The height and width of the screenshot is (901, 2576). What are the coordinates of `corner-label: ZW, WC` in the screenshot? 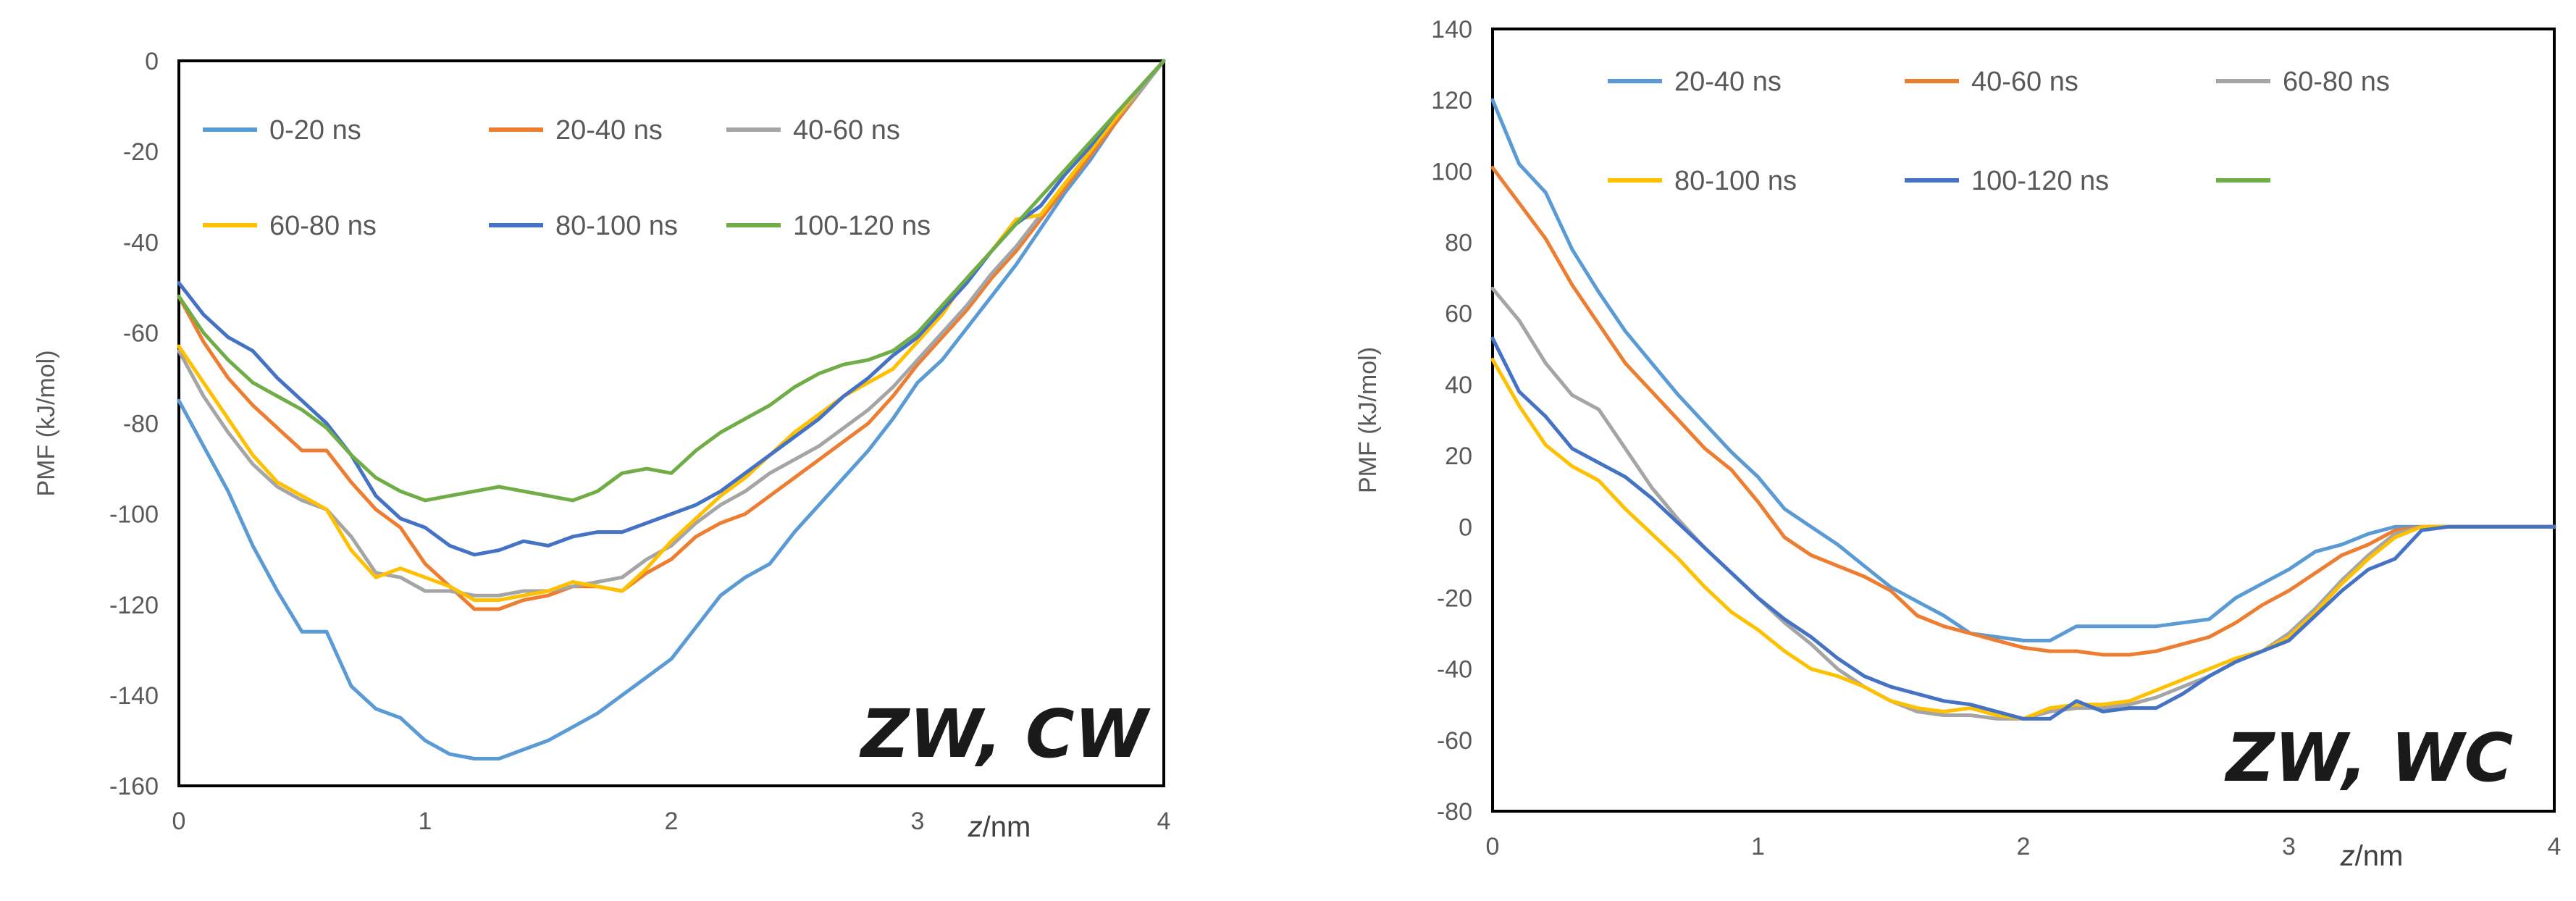 It's located at (2368, 758).